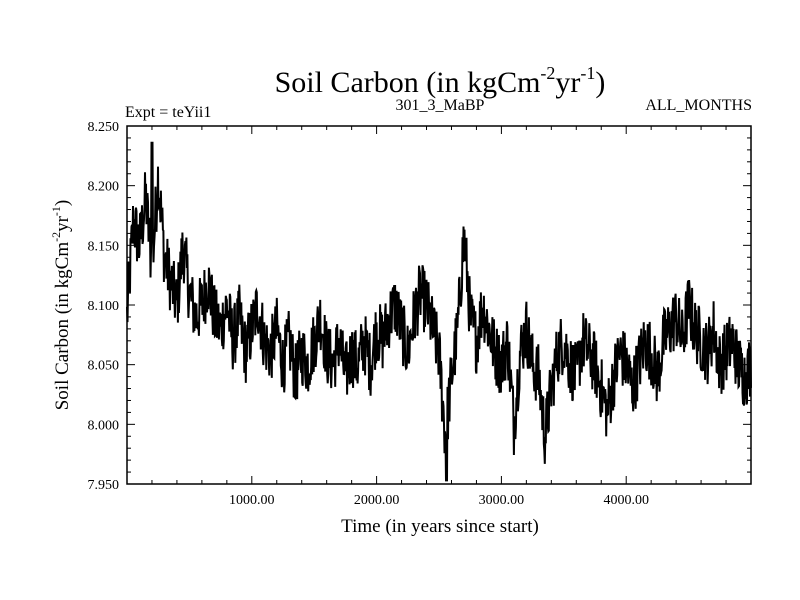 This screenshot has height=600, width=800. What do you see at coordinates (168, 112) in the screenshot?
I see `subtitle-left: Expt = teYii1` at bounding box center [168, 112].